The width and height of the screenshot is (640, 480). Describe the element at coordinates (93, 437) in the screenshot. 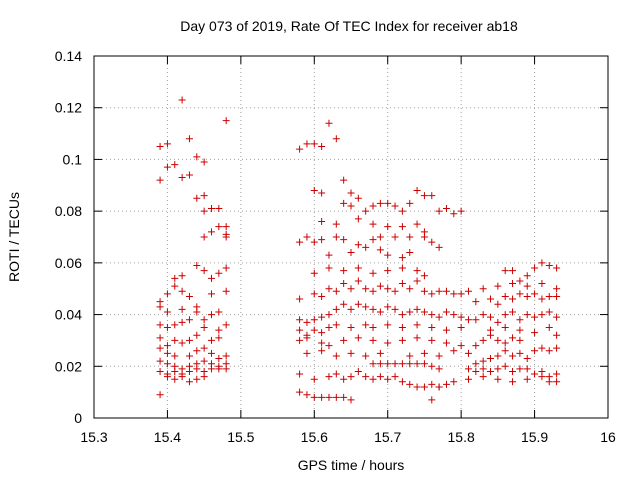

I see `x-tick-label: 15.3` at that location.